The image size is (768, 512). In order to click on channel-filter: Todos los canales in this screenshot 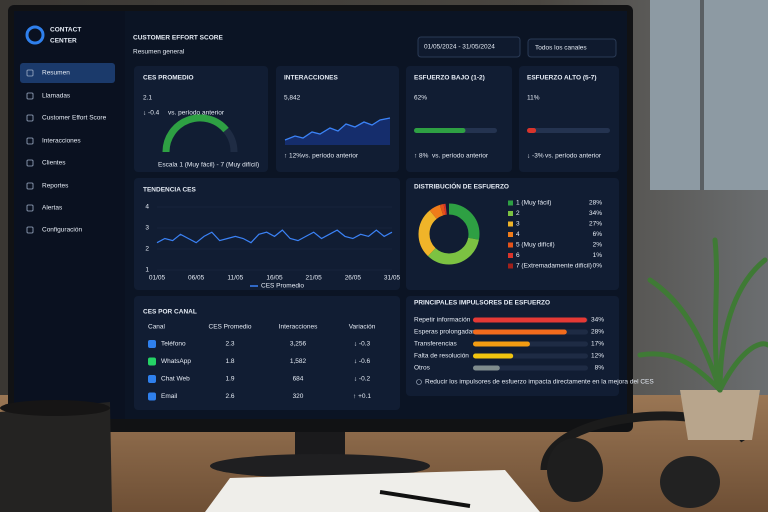, I will do `click(561, 48)`.